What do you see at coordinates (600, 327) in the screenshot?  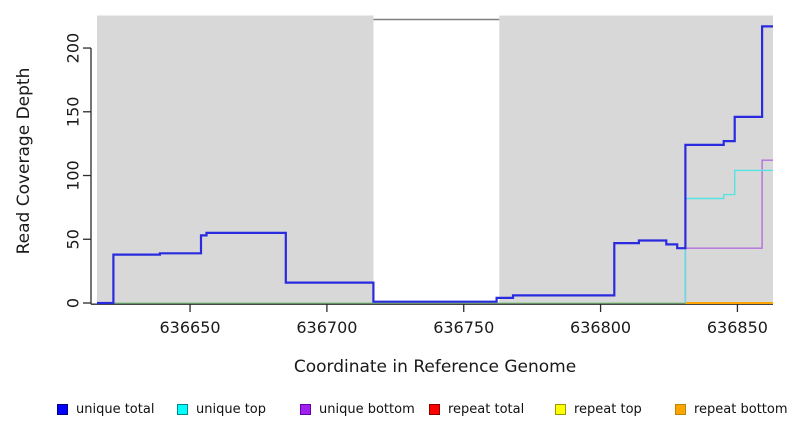 I see `x-tick-label: 636800` at bounding box center [600, 327].